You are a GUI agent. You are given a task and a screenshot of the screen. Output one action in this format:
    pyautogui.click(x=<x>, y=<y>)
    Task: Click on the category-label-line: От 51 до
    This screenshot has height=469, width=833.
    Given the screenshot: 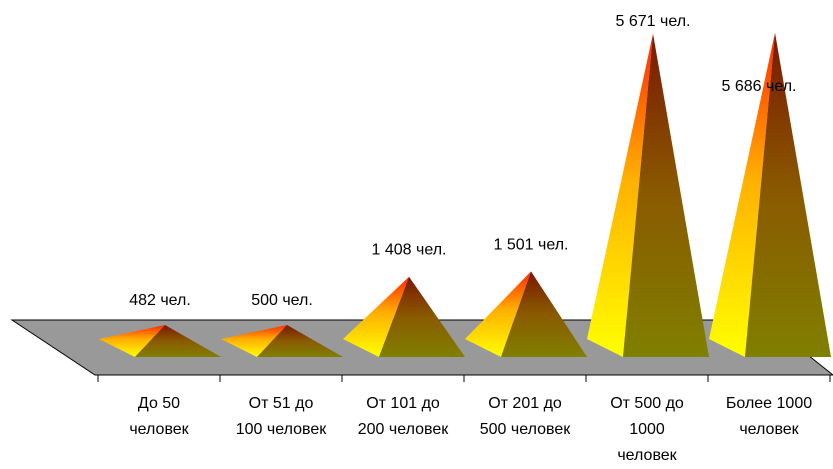 What is the action you would take?
    pyautogui.click(x=281, y=403)
    